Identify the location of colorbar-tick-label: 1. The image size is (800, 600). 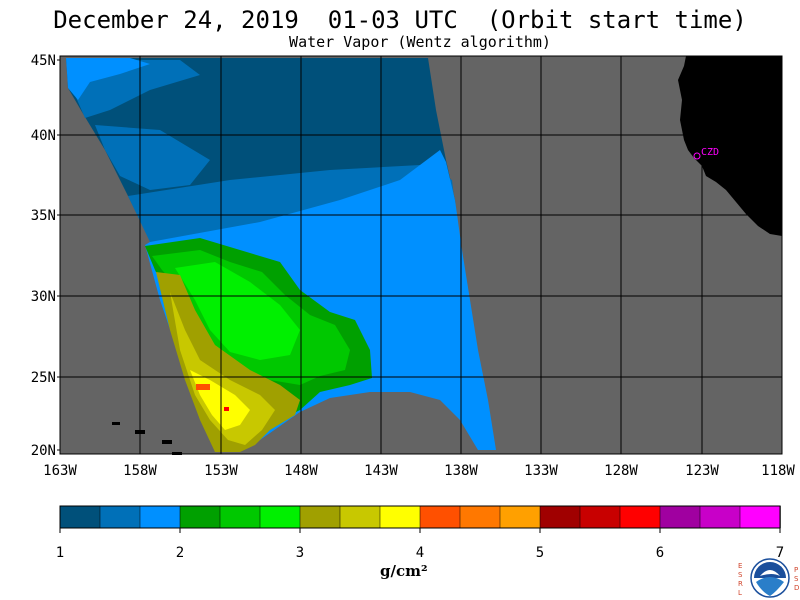
(60, 553).